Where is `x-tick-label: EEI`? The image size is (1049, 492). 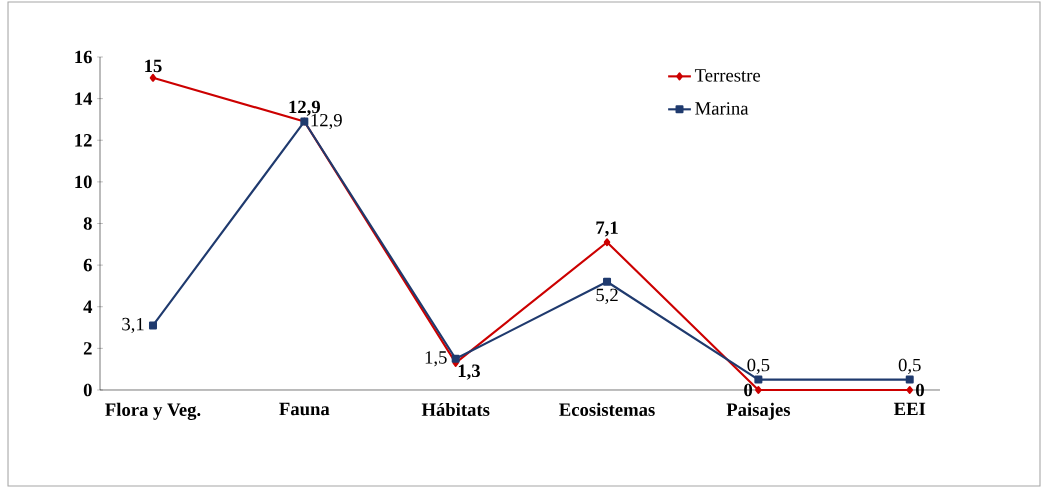 x-tick-label: EEI is located at coordinates (909, 409).